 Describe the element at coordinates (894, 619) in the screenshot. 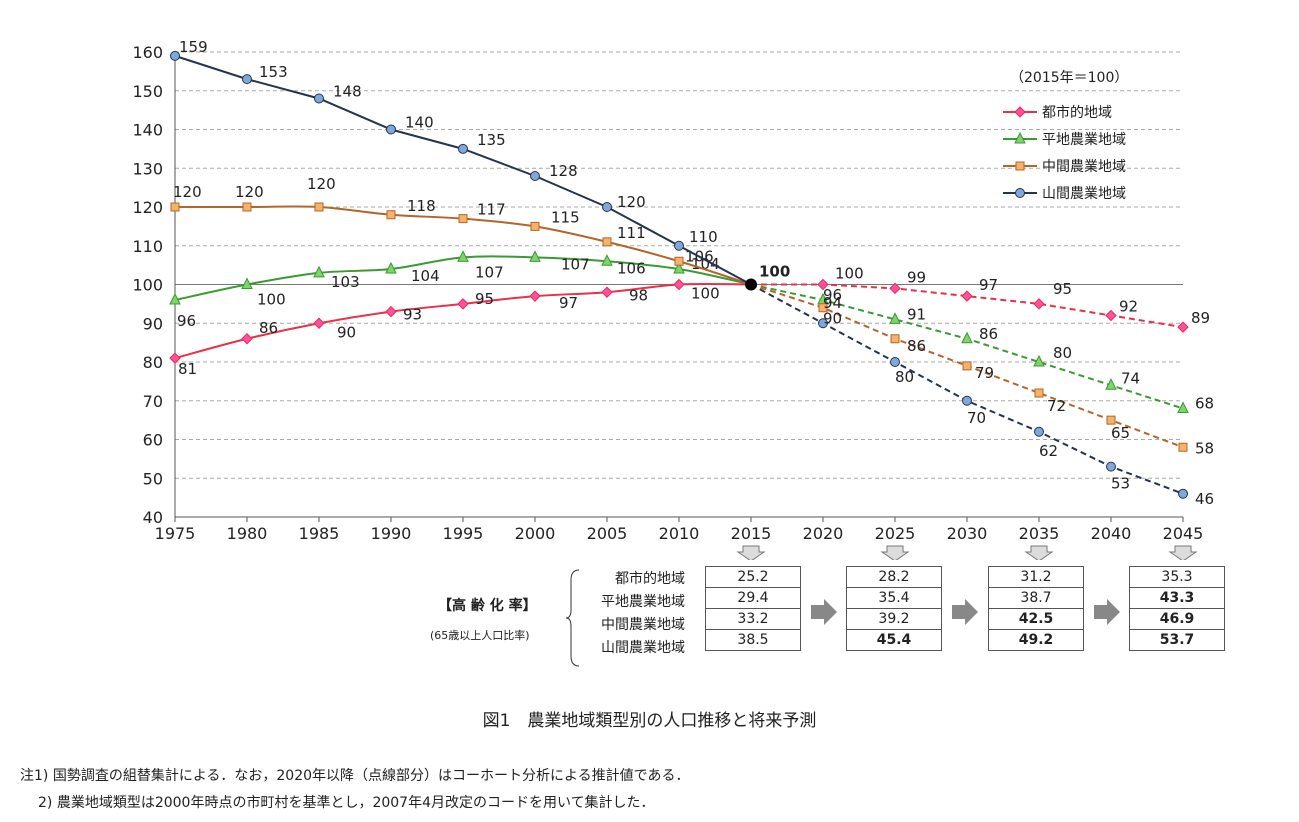

I see `aging-value: 39.2` at that location.